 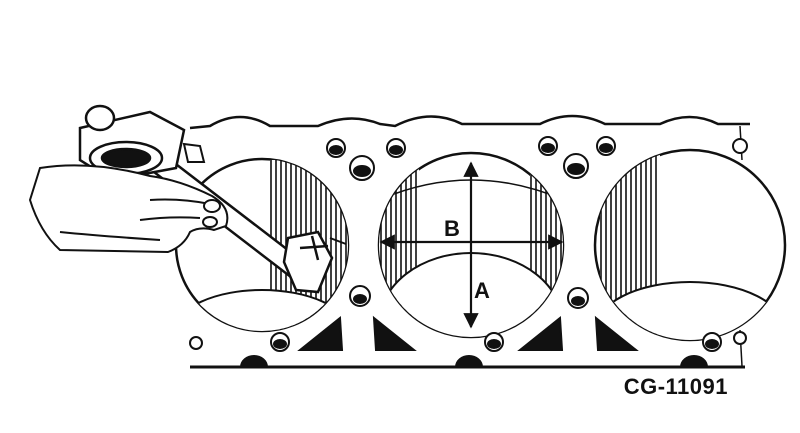 What do you see at coordinates (474, 361) in the screenshot?
I see `deck-bottom-notches` at bounding box center [474, 361].